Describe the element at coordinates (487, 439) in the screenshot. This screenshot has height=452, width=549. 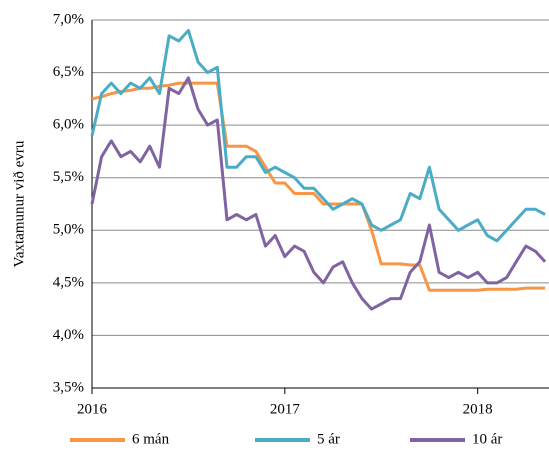
I see `legend-label: 10 ár` at that location.